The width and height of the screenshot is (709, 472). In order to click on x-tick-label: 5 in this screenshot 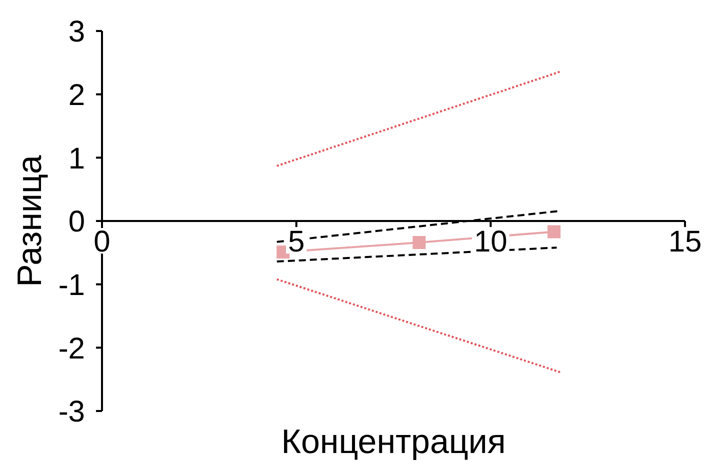, I will do `click(296, 241)`.